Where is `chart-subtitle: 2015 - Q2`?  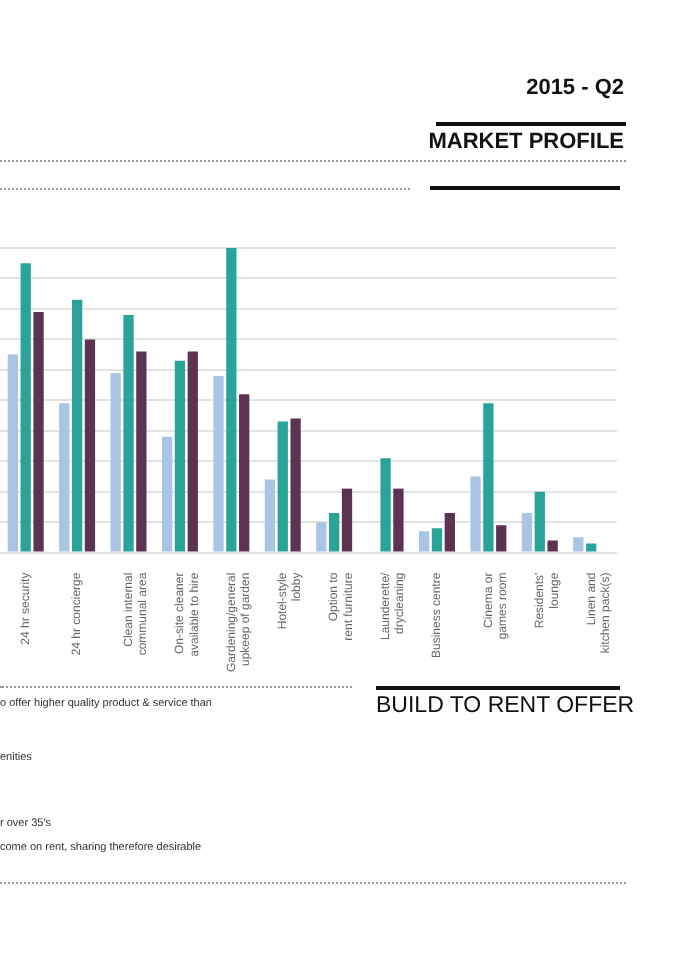
chart-subtitle: 2015 - Q2 is located at coordinates (575, 88).